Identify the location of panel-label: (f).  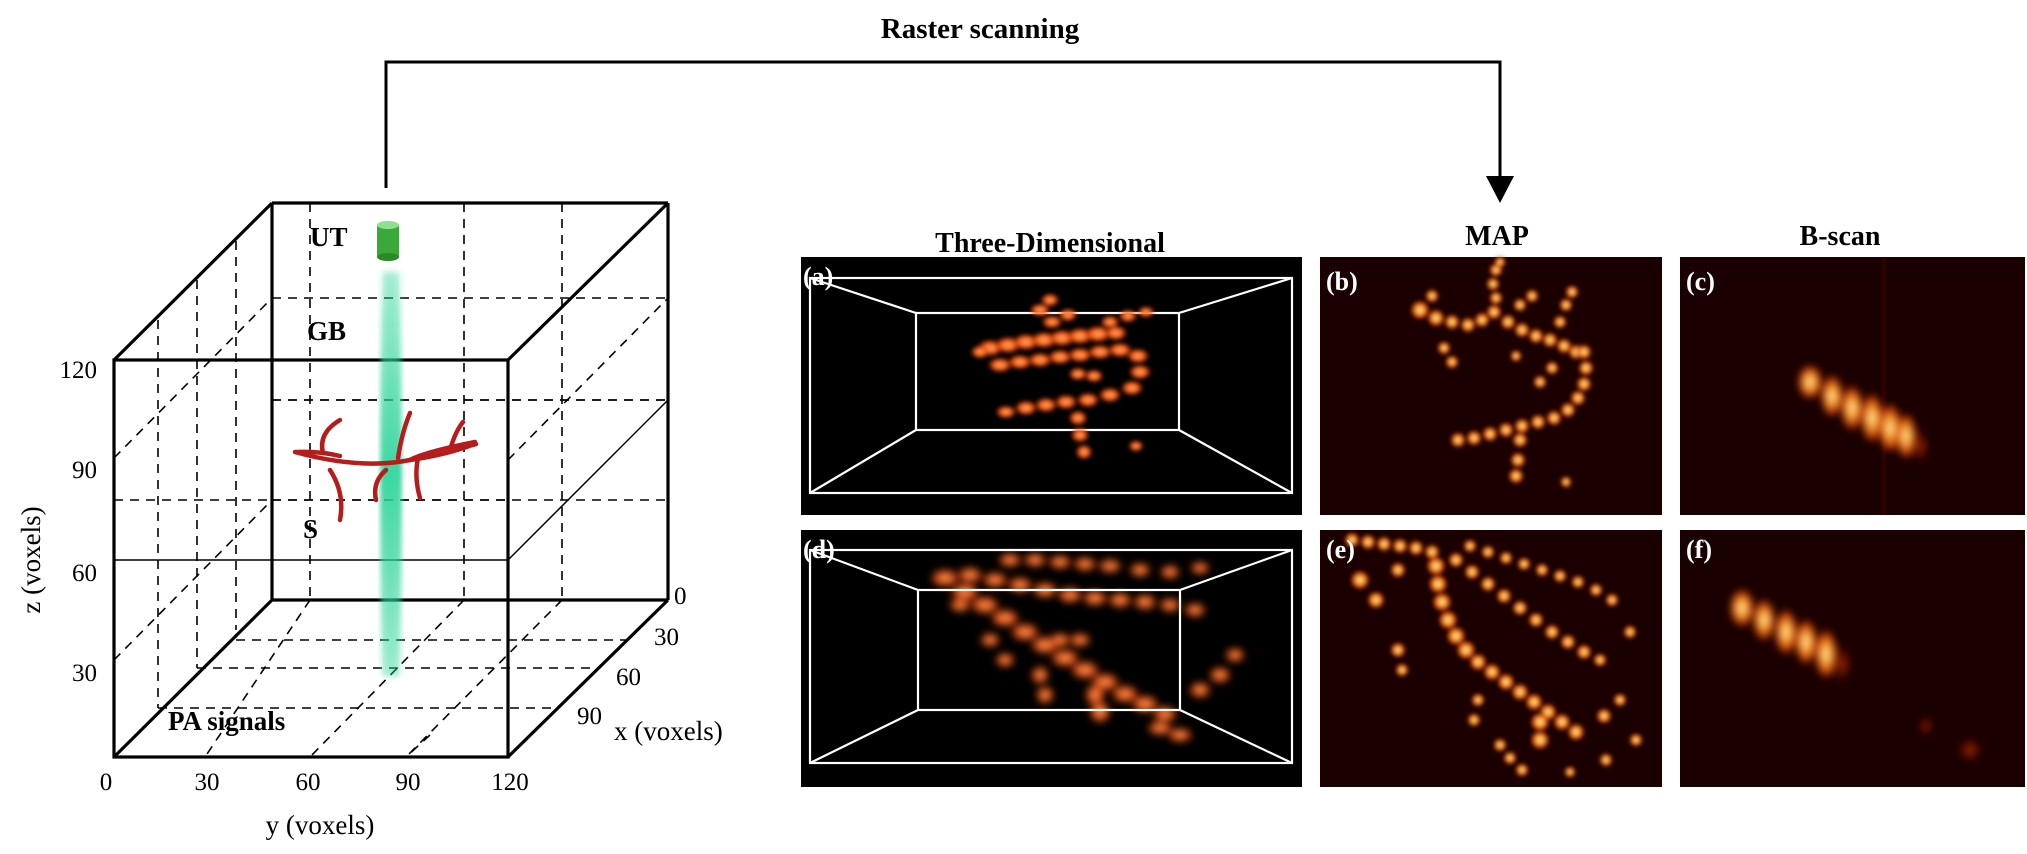
(1699, 549).